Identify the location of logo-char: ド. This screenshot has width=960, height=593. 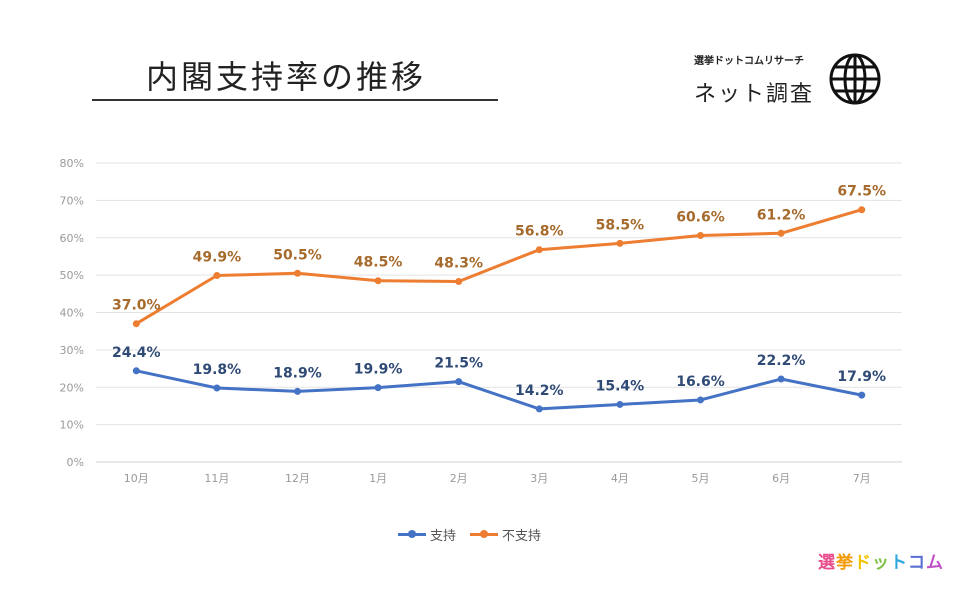
(863, 563).